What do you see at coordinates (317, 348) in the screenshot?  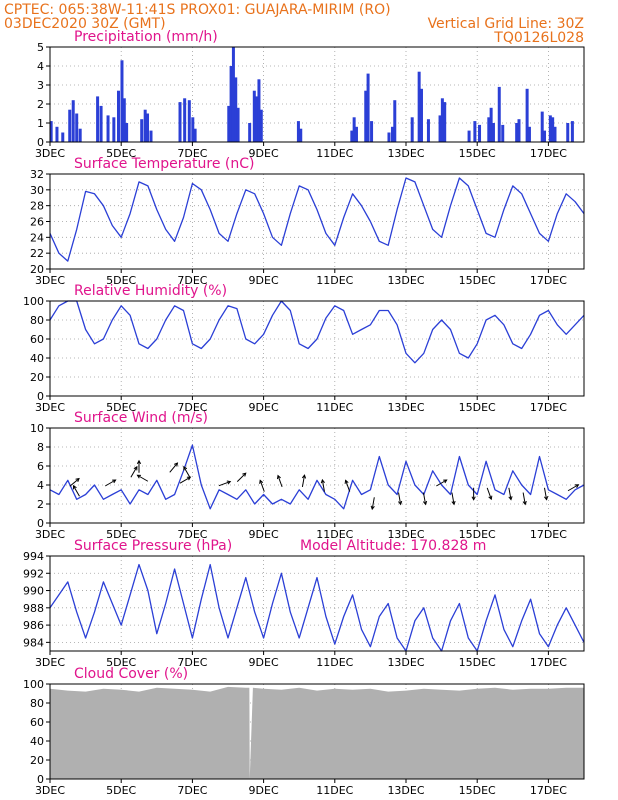 I see `plot-frame` at bounding box center [317, 348].